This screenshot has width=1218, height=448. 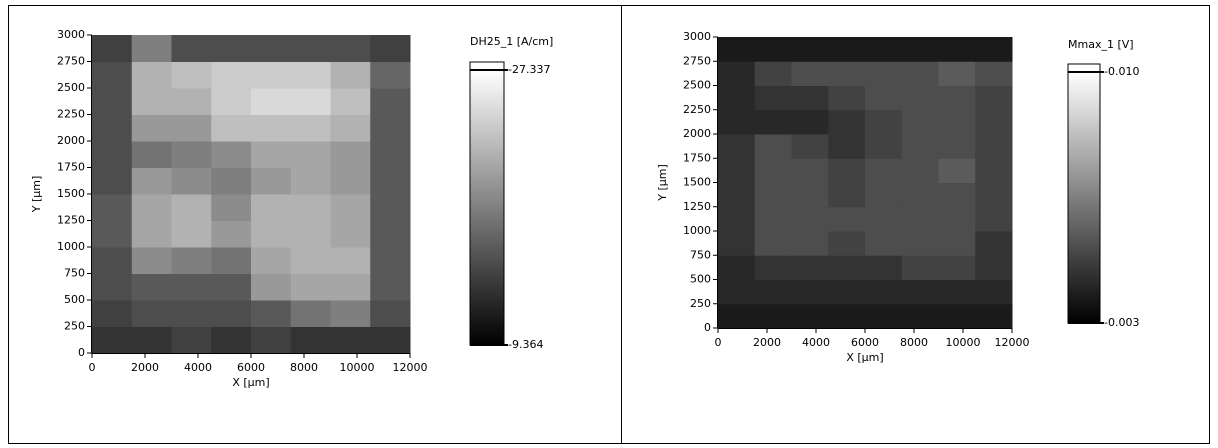 I want to click on x-tick-label: 8000, so click(x=304, y=367).